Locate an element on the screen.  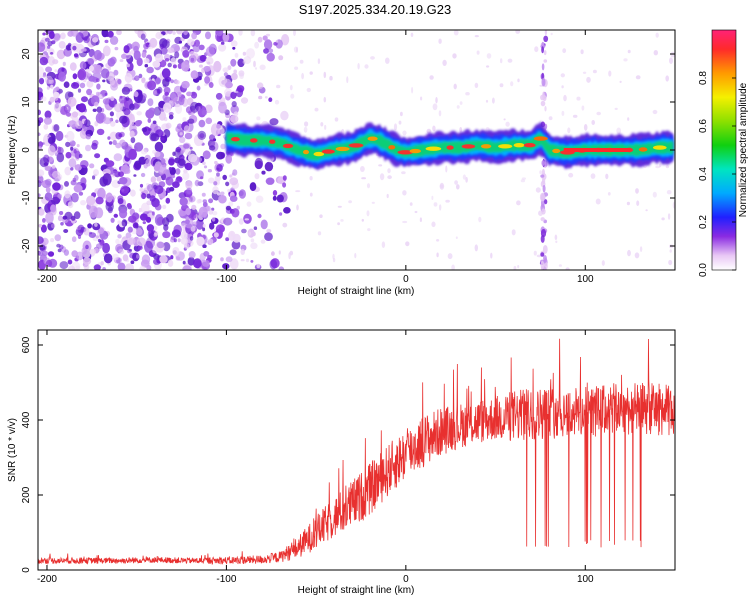
stripe-speckle is located at coordinates (543, 82).